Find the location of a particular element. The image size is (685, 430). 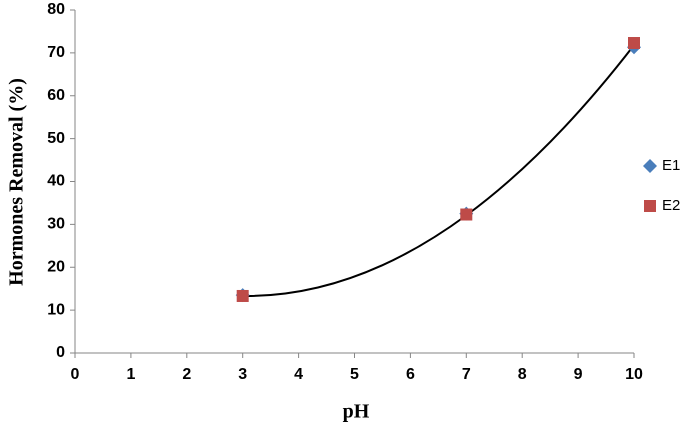

legend-label: E1 is located at coordinates (671, 165).